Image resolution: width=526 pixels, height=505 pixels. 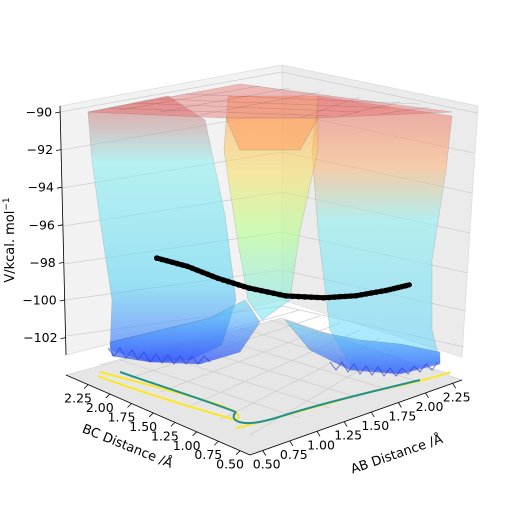 I want to click on surface-bottom-edge, so click(x=159, y=356).